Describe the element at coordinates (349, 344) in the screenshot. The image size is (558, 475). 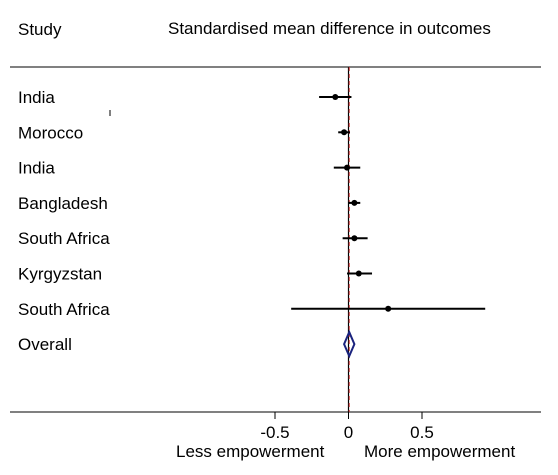
I see `overall-diamond` at that location.